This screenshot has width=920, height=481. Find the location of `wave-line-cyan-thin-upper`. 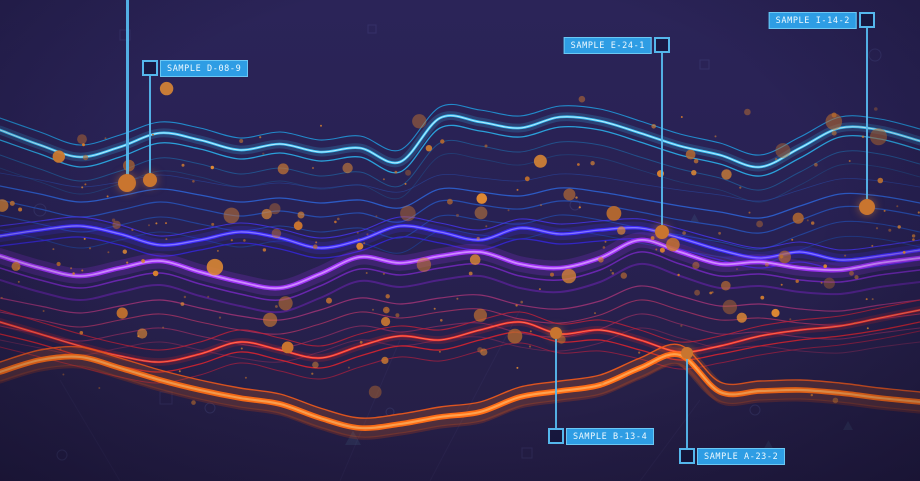

wave-line-cyan-thin-upper is located at coordinates (460, 129).